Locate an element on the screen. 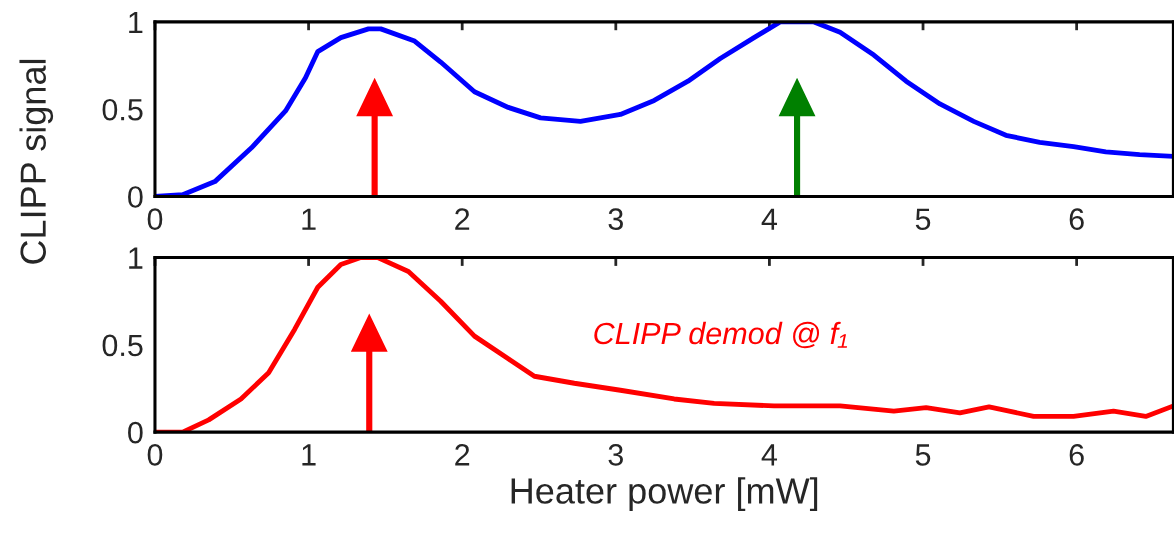 The width and height of the screenshot is (1174, 547). y-axis-title: CLIPP signal is located at coordinates (36, 161).